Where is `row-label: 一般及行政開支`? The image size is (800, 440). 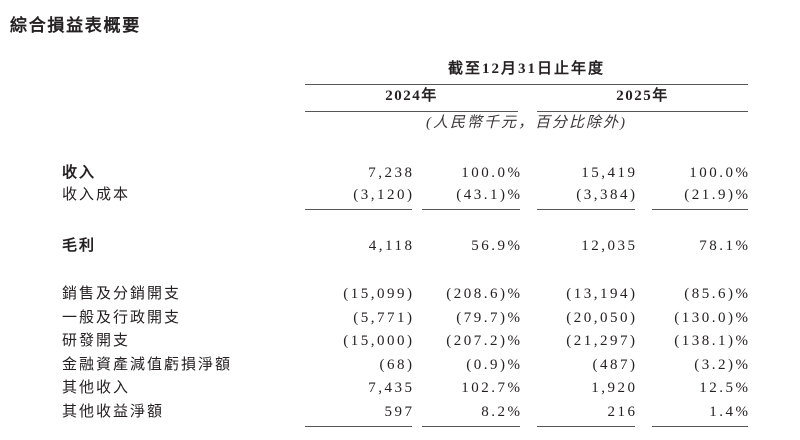
row-label: 一般及行政開支 is located at coordinates (122, 317).